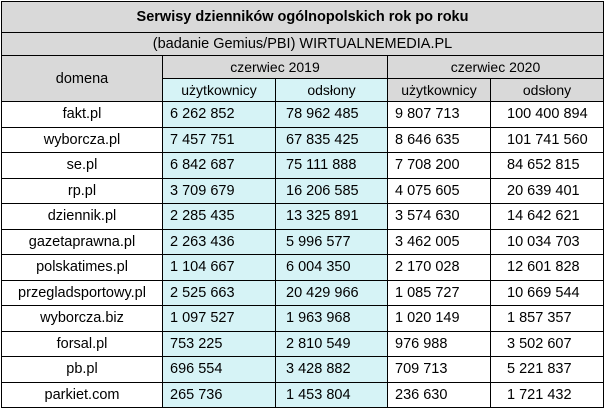 The image size is (605, 408). What do you see at coordinates (439, 216) in the screenshot?
I see `users-2020-cell: 3 574 630` at bounding box center [439, 216].